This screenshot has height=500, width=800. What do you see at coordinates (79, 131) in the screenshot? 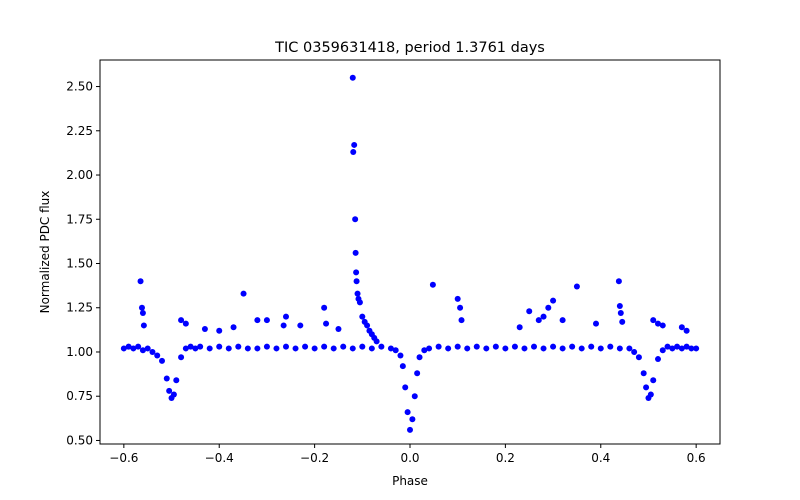
I see `y-tick-label: 2.25` at bounding box center [79, 131].